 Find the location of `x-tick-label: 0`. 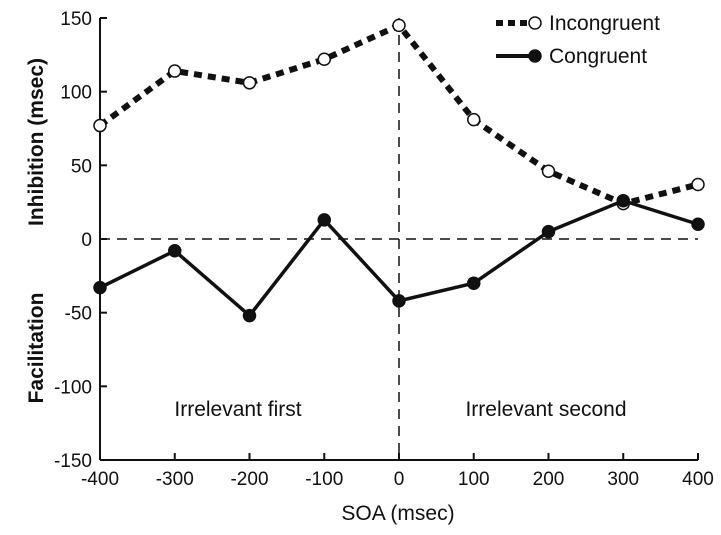

x-tick-label: 0 is located at coordinates (399, 479).